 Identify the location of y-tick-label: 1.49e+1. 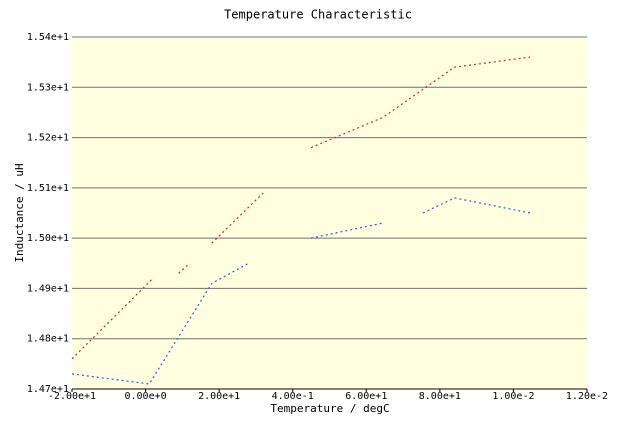
(48, 288).